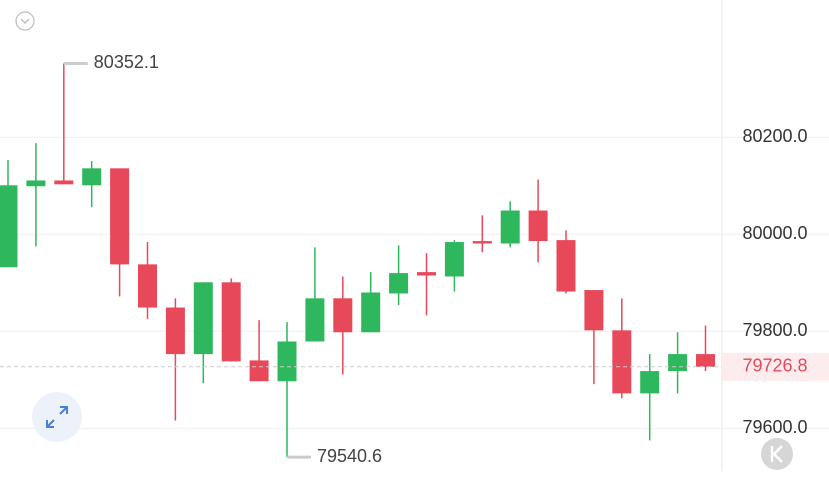  What do you see at coordinates (774, 233) in the screenshot?
I see `y-tick-label: 80000.0` at bounding box center [774, 233].